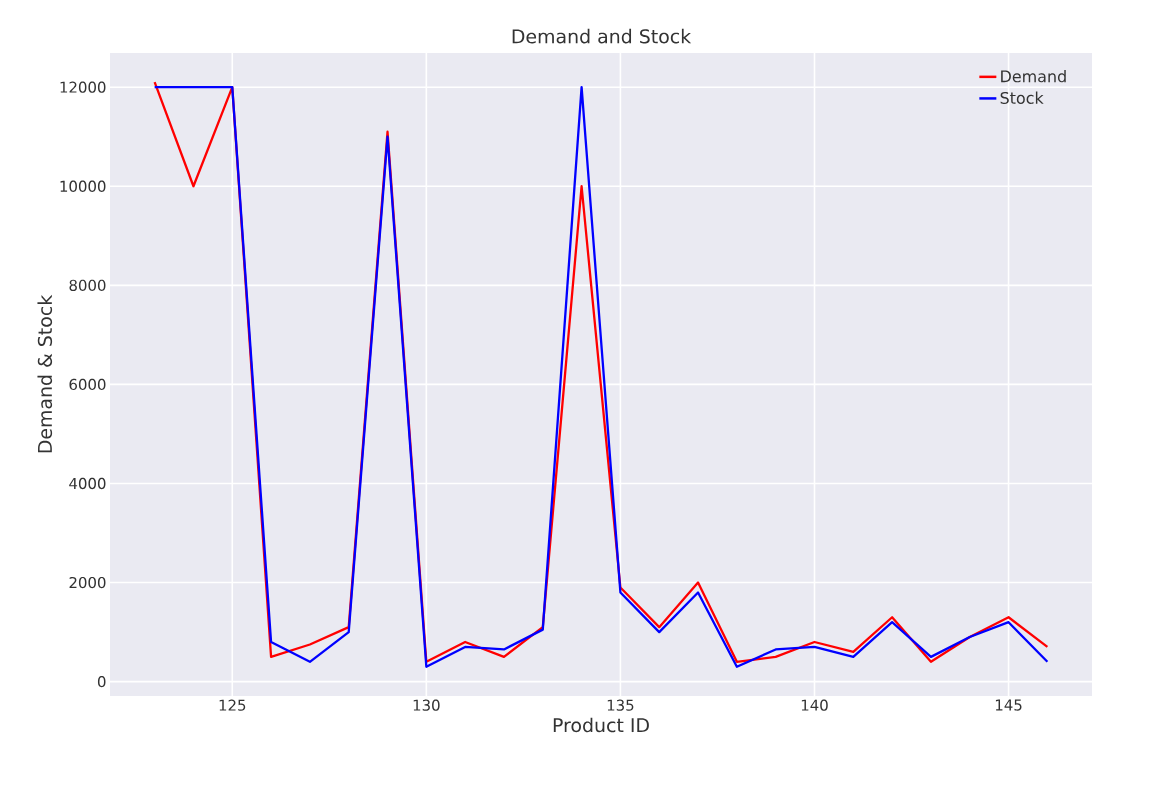 The image size is (1150, 791). What do you see at coordinates (620, 705) in the screenshot?
I see `x-tick-label: 135` at bounding box center [620, 705].